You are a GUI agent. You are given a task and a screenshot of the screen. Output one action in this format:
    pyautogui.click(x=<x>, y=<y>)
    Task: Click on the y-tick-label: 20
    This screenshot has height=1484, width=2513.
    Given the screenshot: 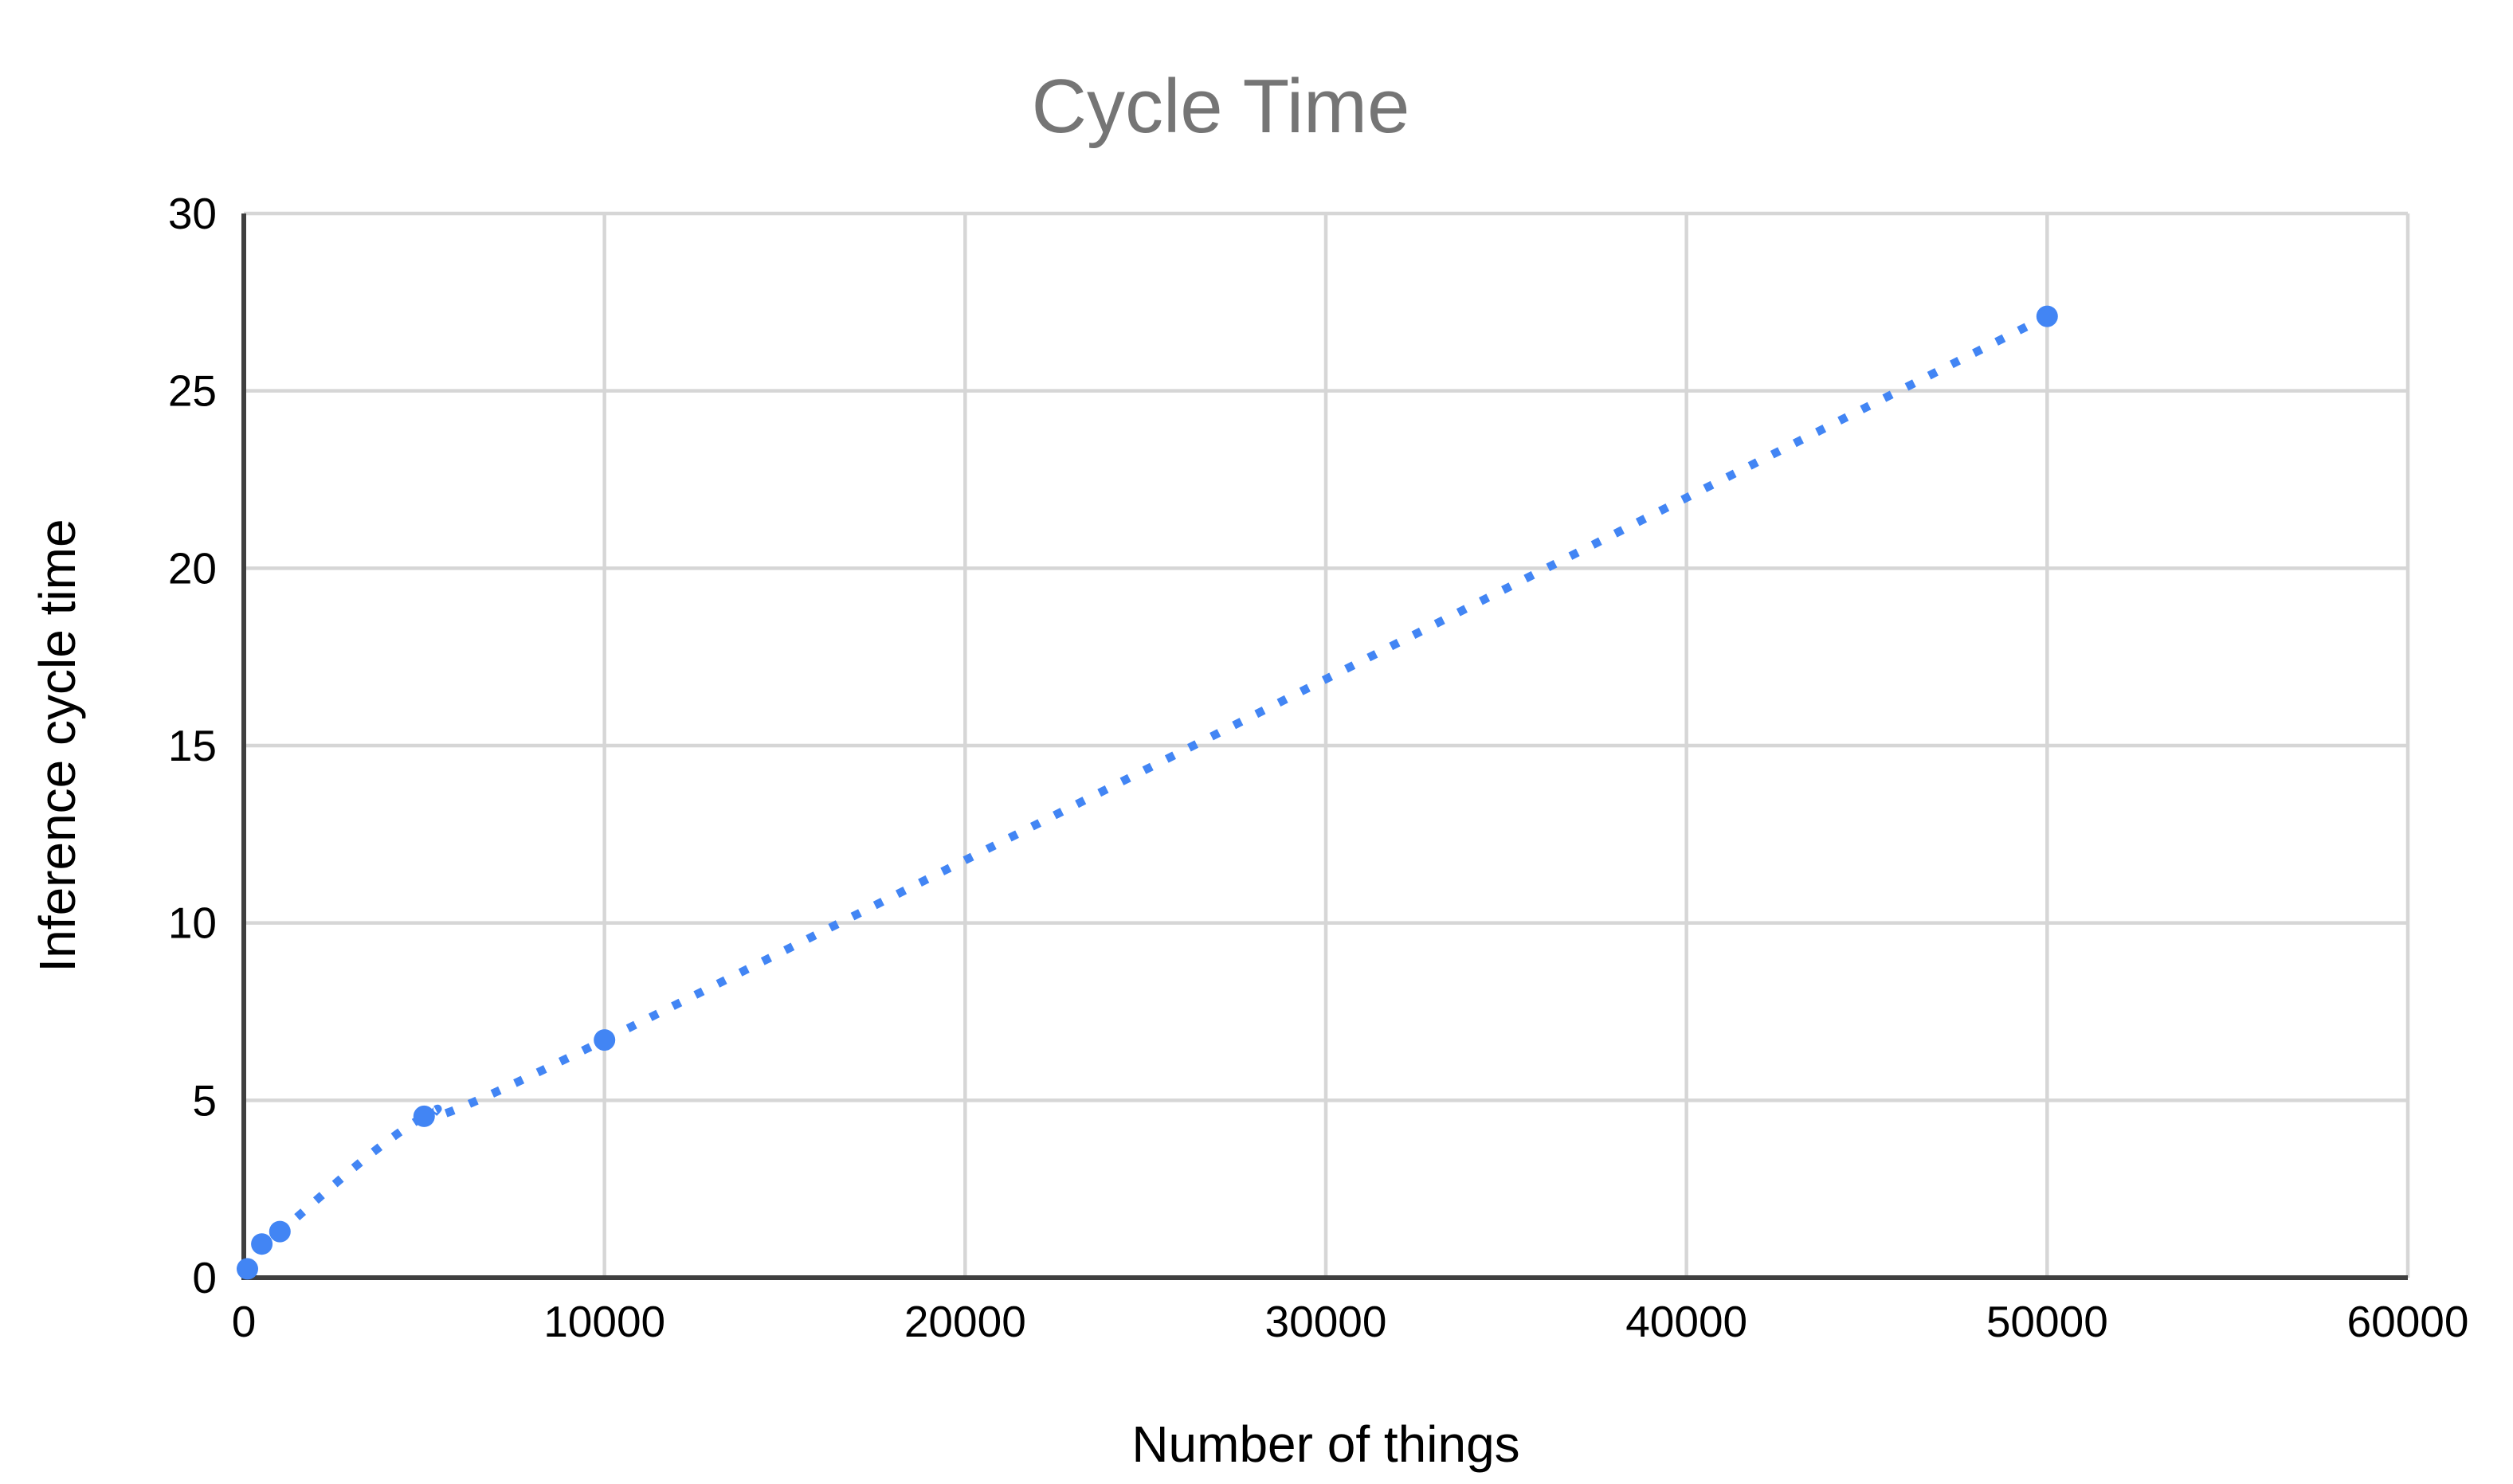 What is the action you would take?
    pyautogui.click(x=192, y=568)
    